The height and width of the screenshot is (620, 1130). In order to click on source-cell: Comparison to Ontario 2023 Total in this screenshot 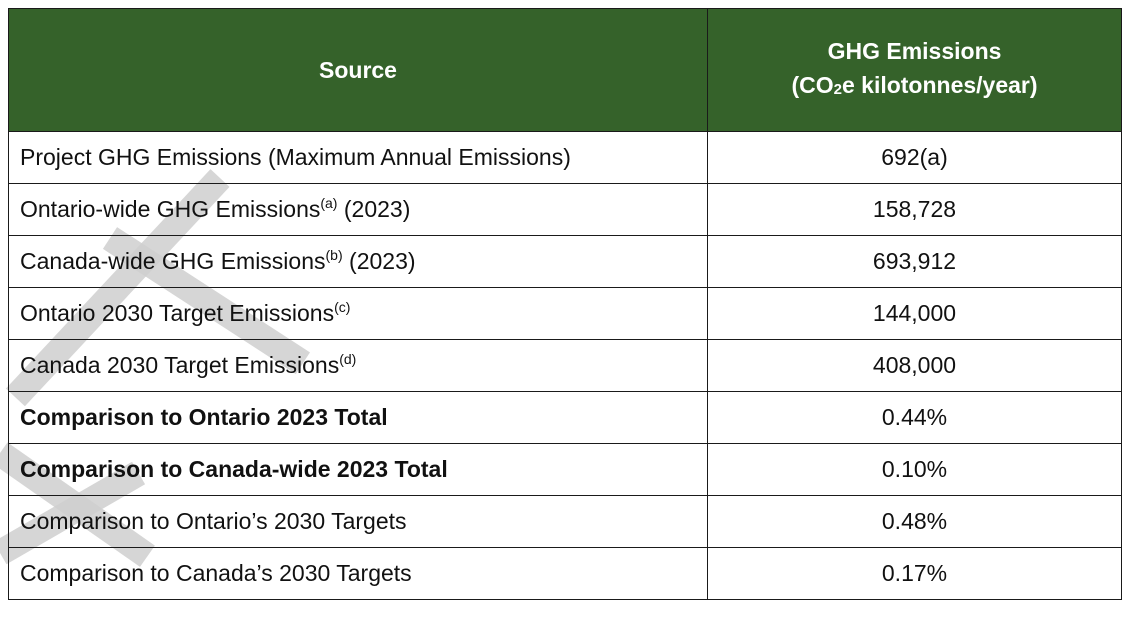, I will do `click(358, 417)`.